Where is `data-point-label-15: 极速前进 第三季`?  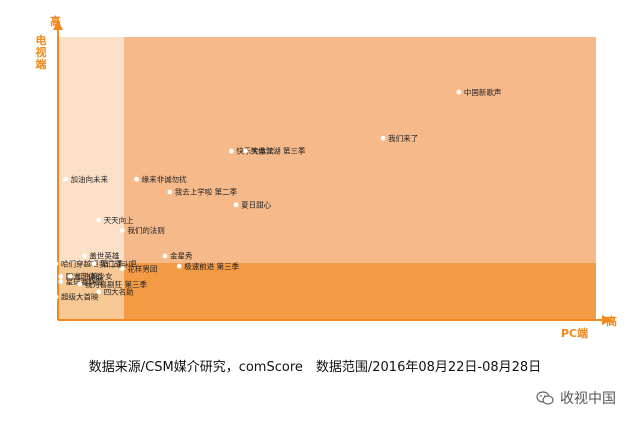 data-point-label-15: 极速前进 第三季 is located at coordinates (211, 266).